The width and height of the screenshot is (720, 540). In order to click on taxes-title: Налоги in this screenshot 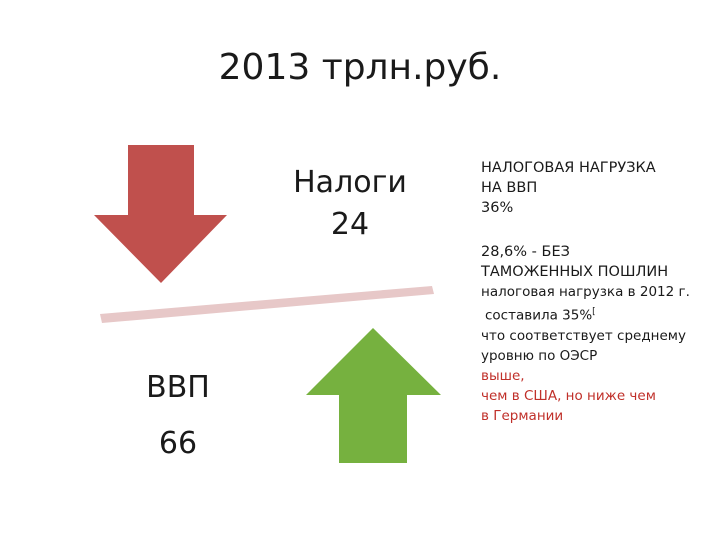, I will do `click(350, 182)`.